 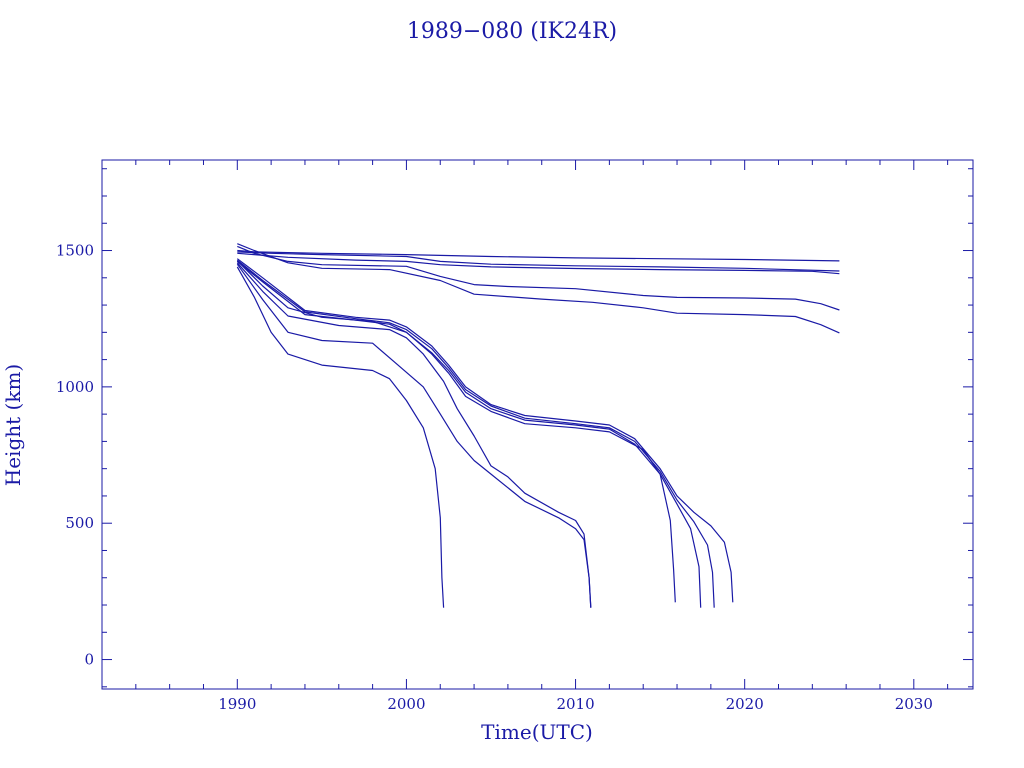 I want to click on x-tick-label: 2000, so click(x=406, y=704).